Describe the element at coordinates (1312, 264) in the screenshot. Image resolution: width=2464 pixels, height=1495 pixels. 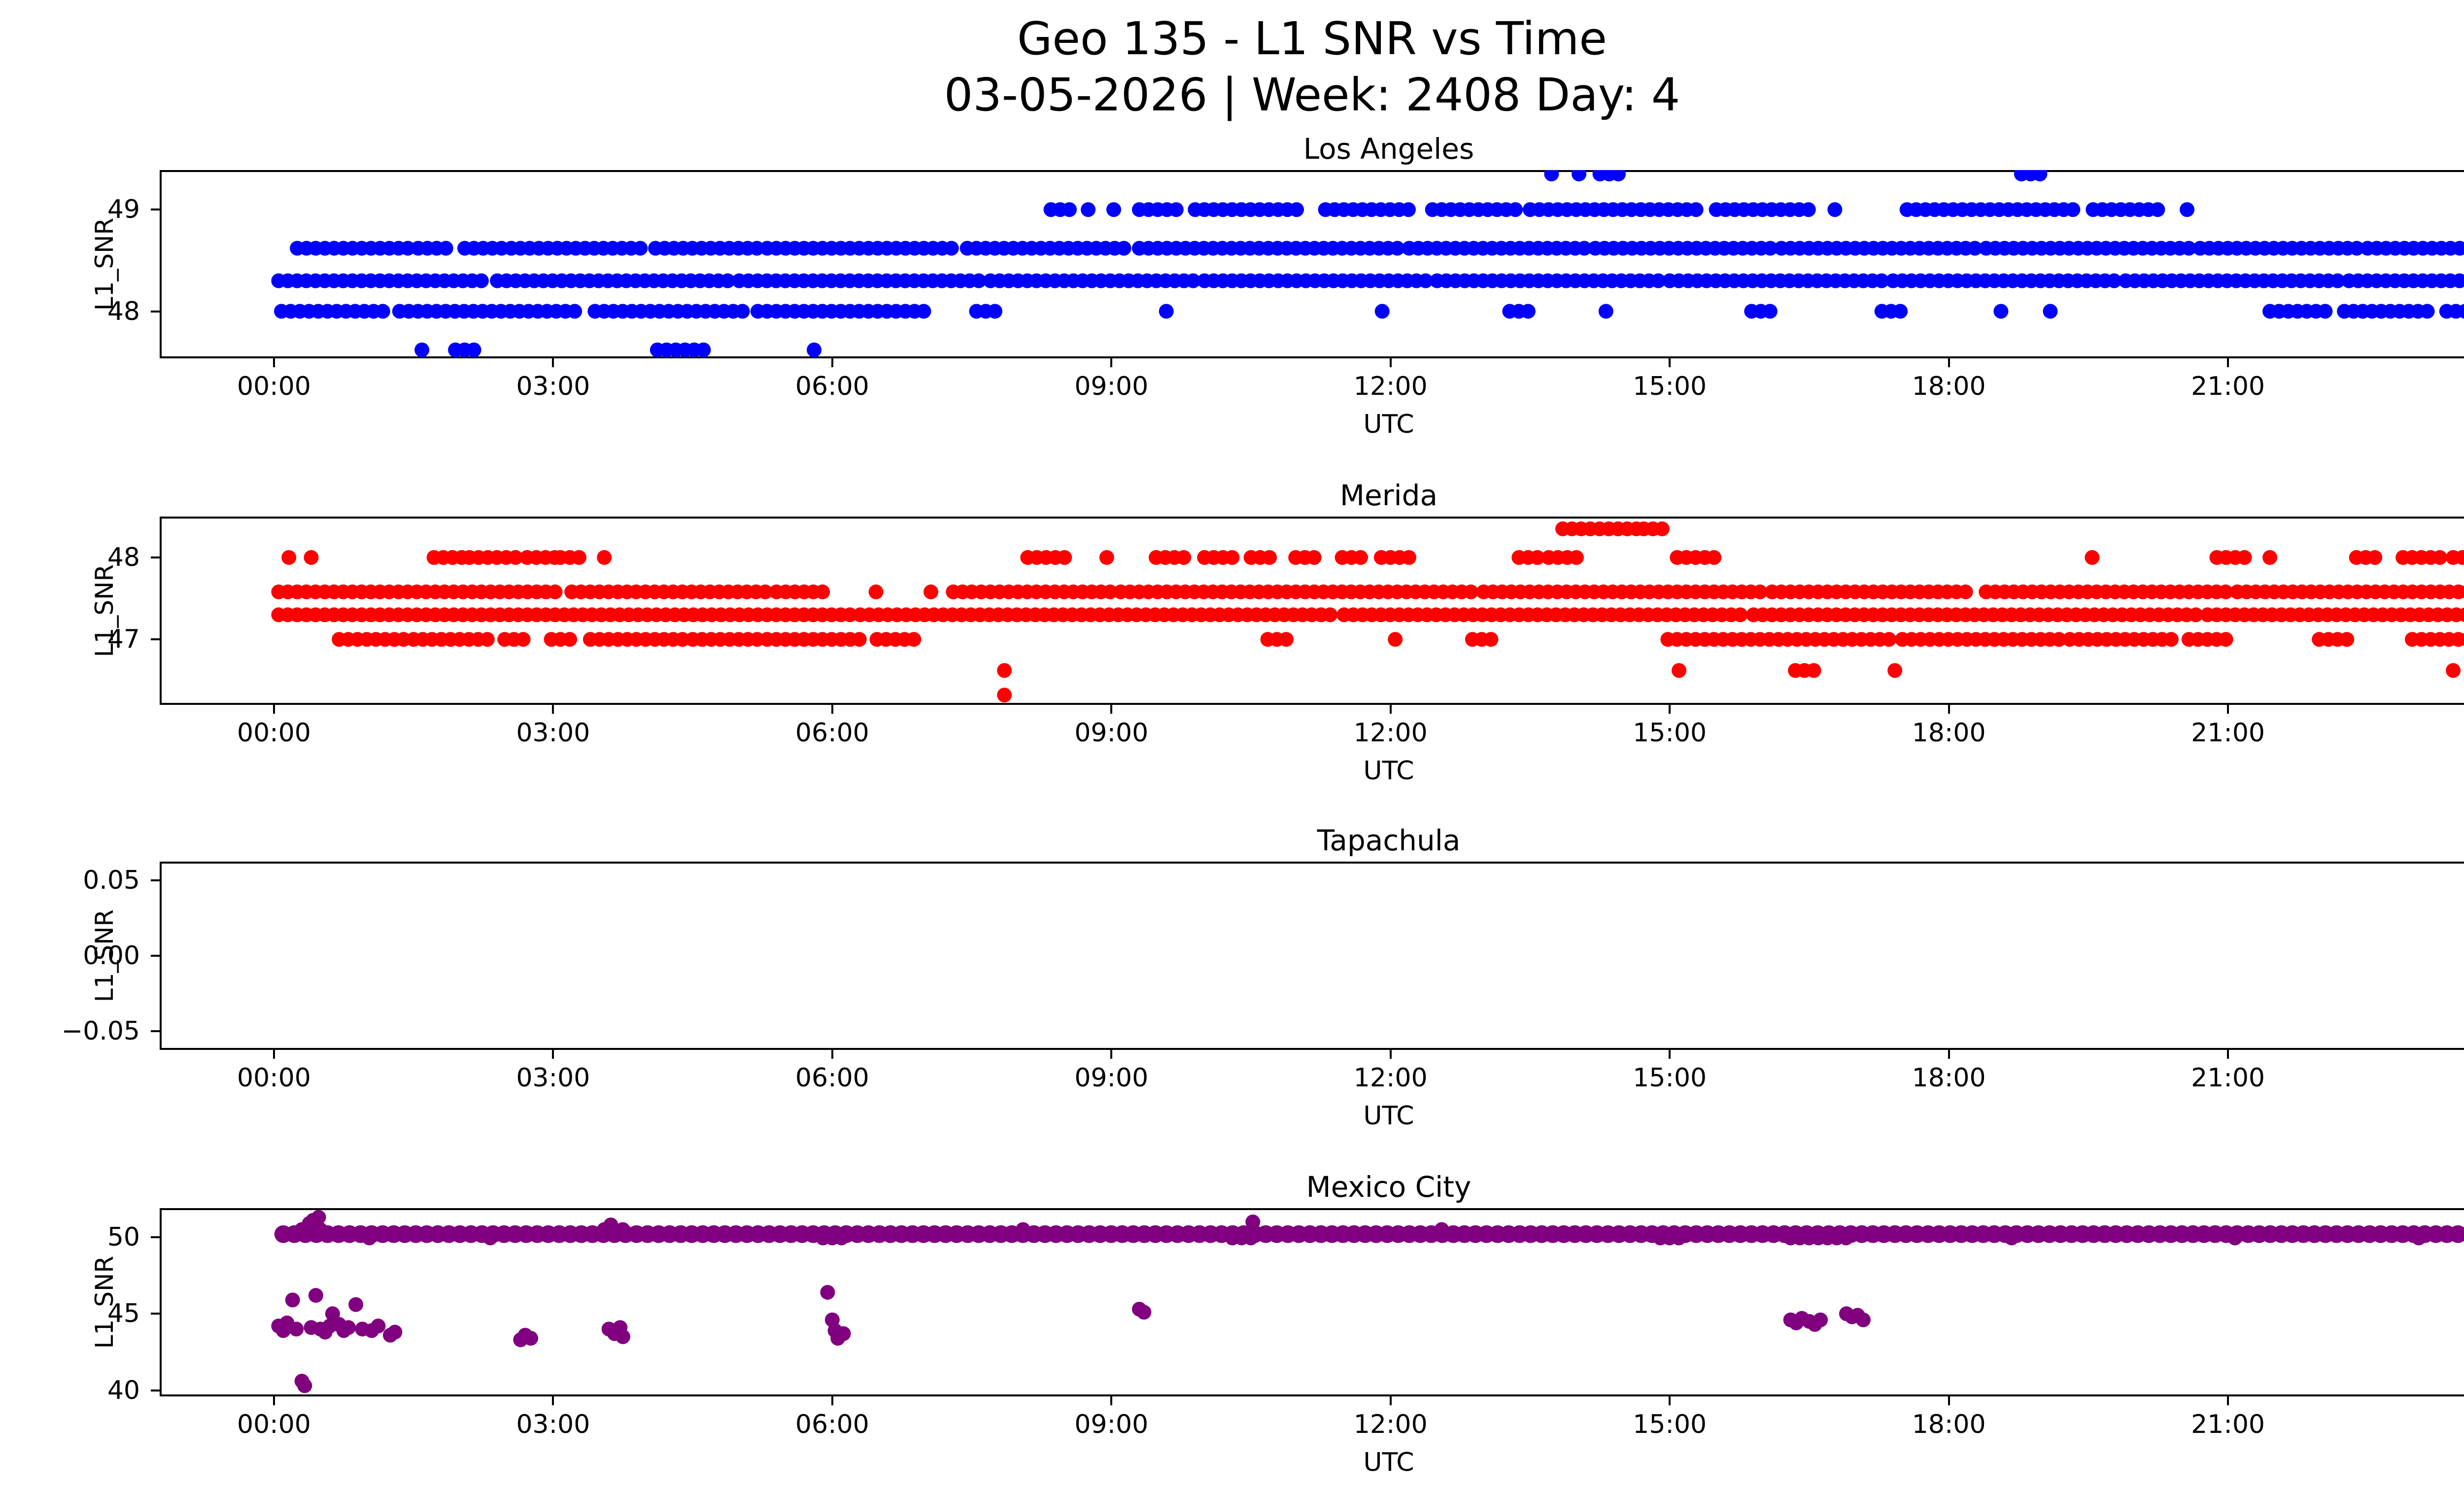
I see `axes-los-angeles` at that location.